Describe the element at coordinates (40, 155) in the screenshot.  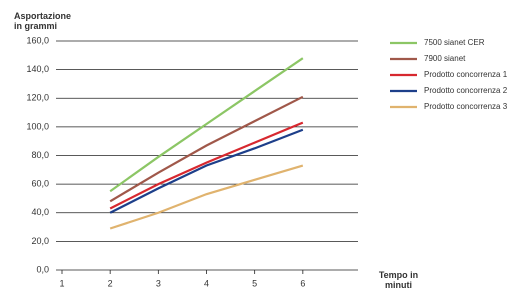
I see `y-tick-label: 80,0` at that location.